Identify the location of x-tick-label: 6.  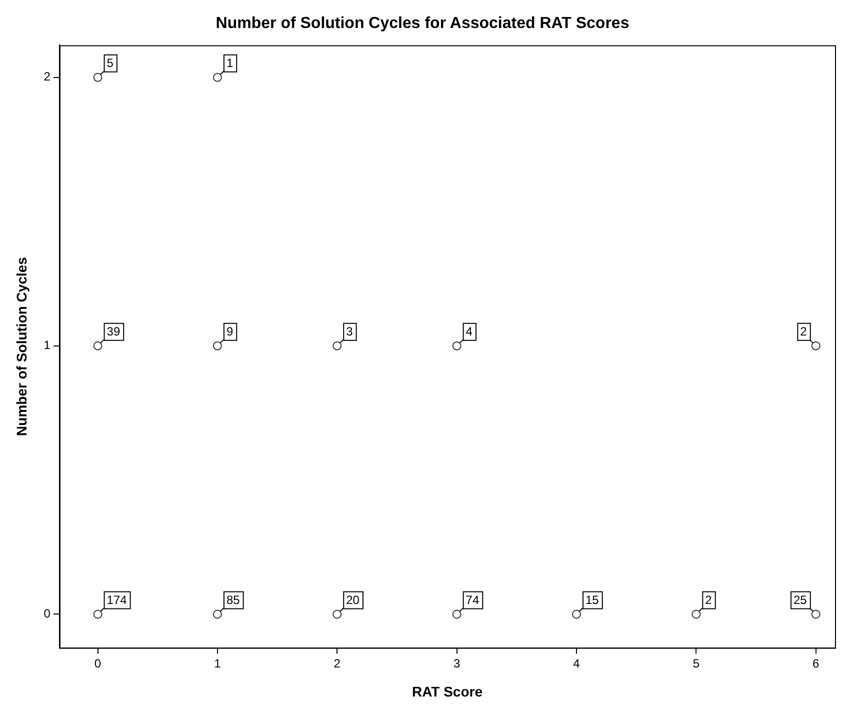
(816, 663).